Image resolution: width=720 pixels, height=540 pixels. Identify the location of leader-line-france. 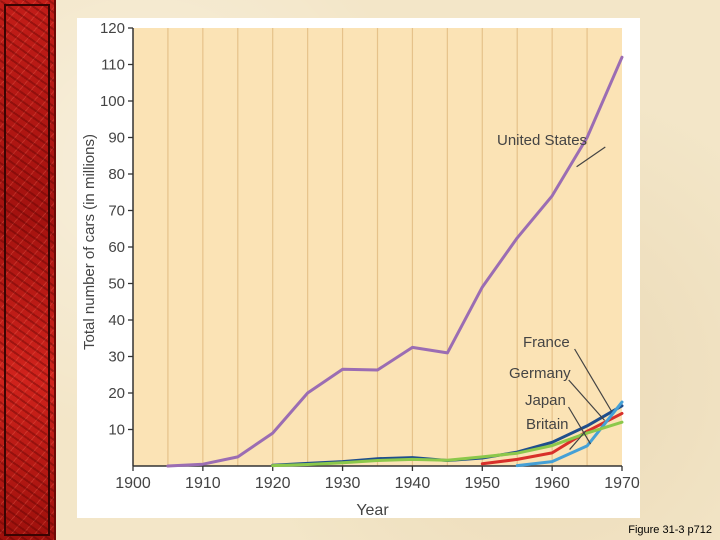
(593, 380).